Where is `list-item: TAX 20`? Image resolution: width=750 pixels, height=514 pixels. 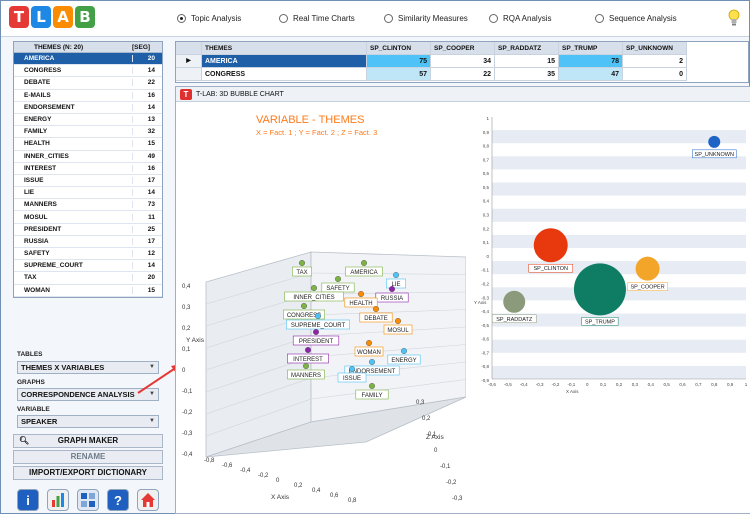
list-item: TAX 20 is located at coordinates (88, 278).